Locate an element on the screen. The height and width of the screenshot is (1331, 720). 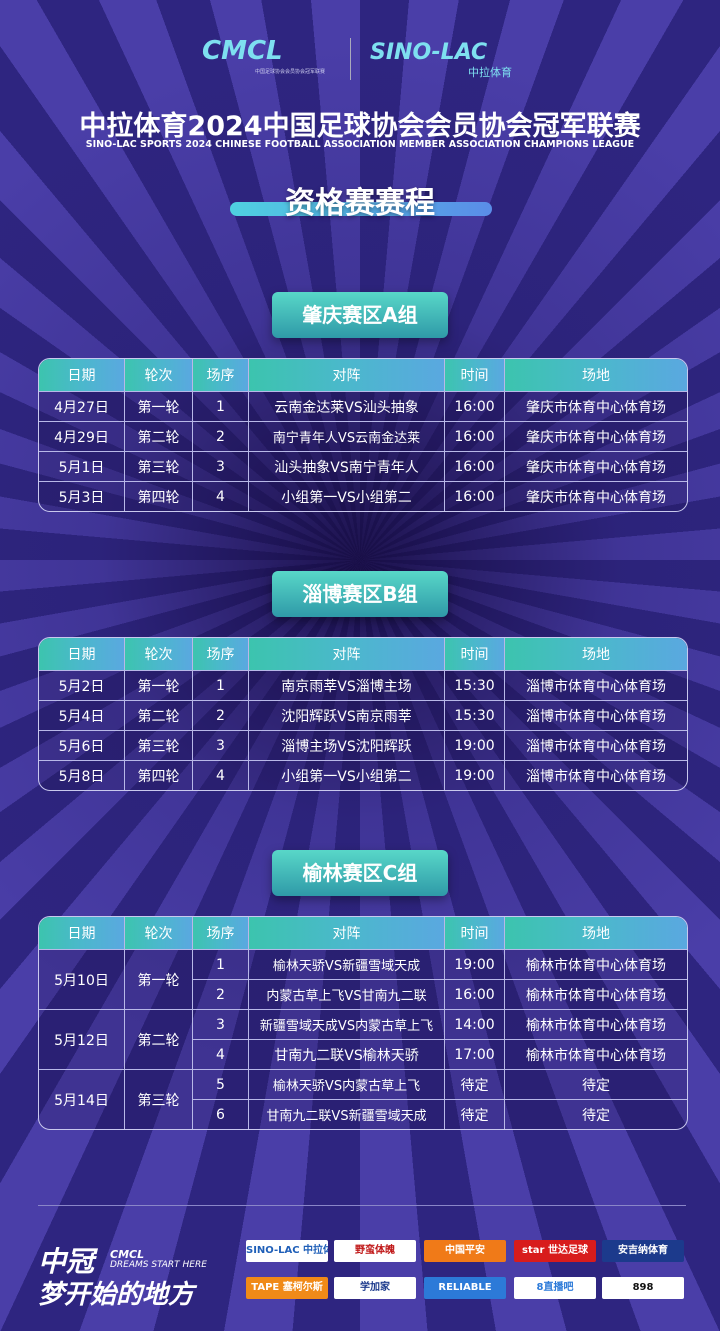
slogan-brand: CMCL is located at coordinates (127, 1254).